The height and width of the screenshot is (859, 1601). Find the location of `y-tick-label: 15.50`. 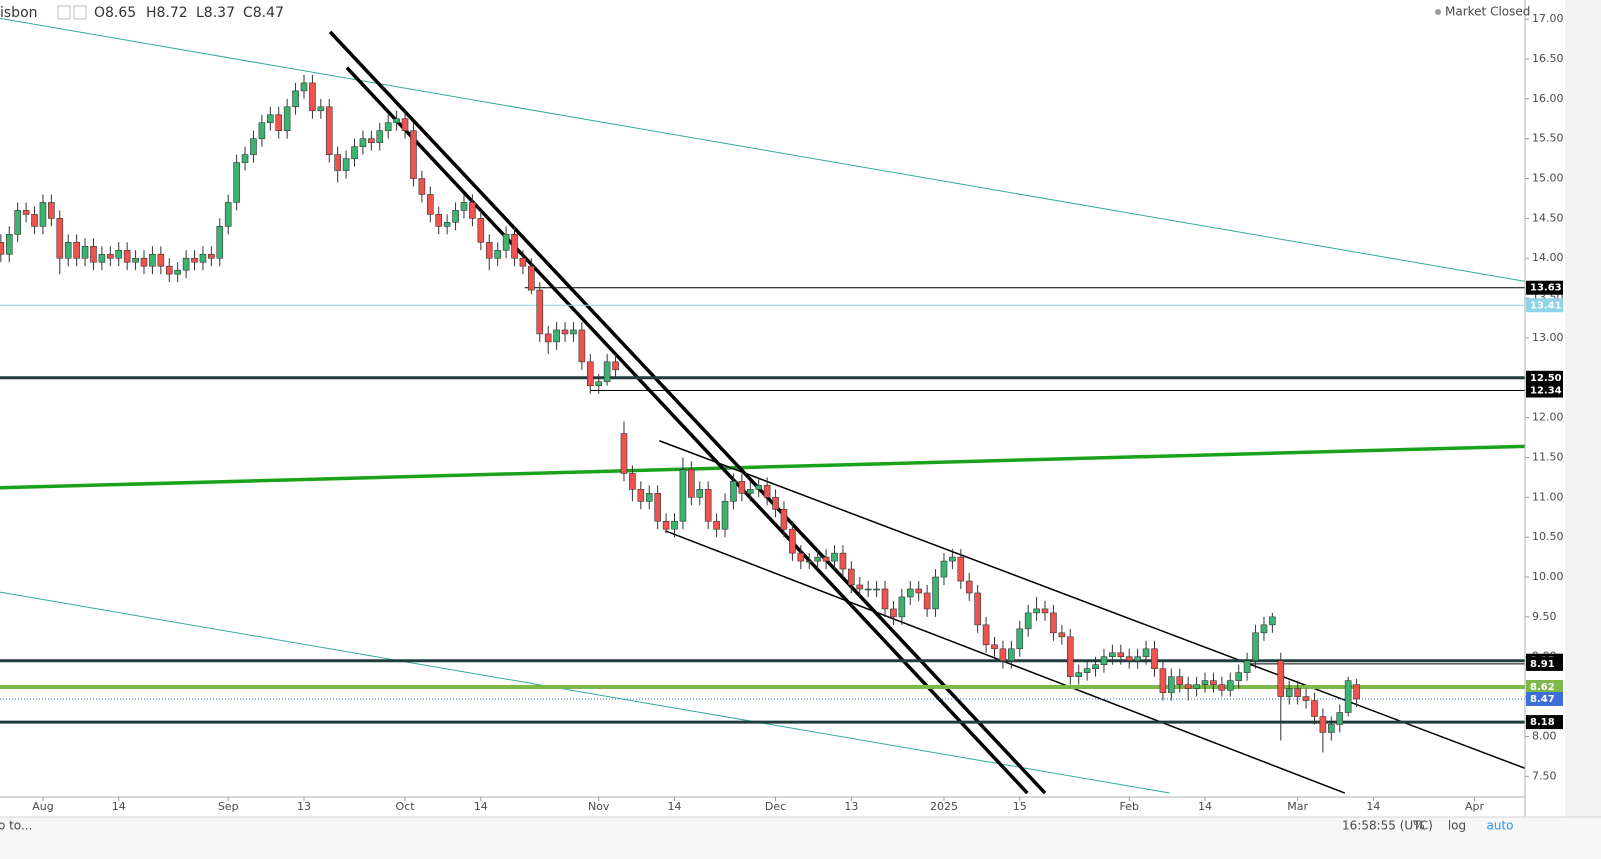

y-tick-label: 15.50 is located at coordinates (1548, 138).